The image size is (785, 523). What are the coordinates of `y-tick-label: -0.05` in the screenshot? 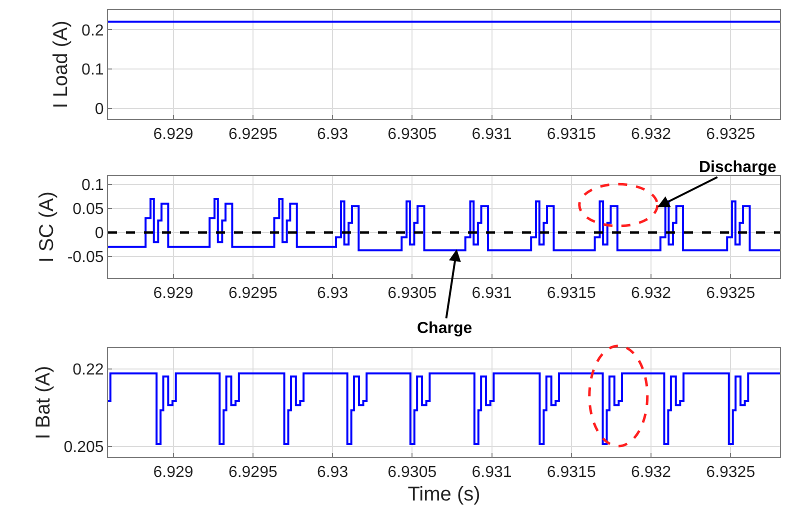 It's located at (85, 257).